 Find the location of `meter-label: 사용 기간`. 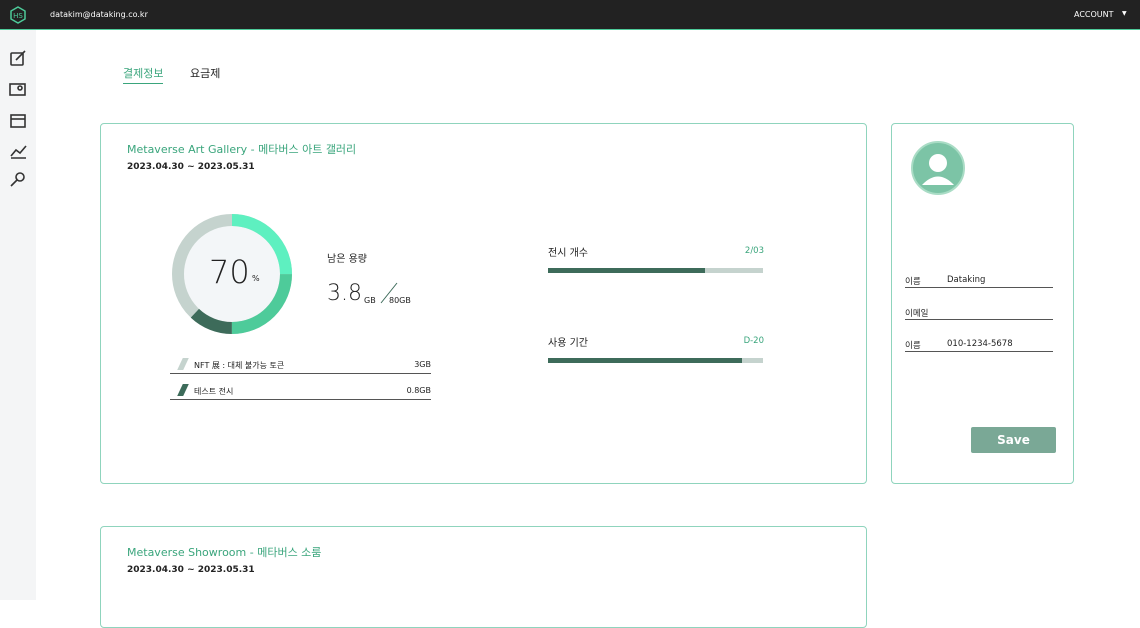

meter-label: 사용 기간 is located at coordinates (568, 343).